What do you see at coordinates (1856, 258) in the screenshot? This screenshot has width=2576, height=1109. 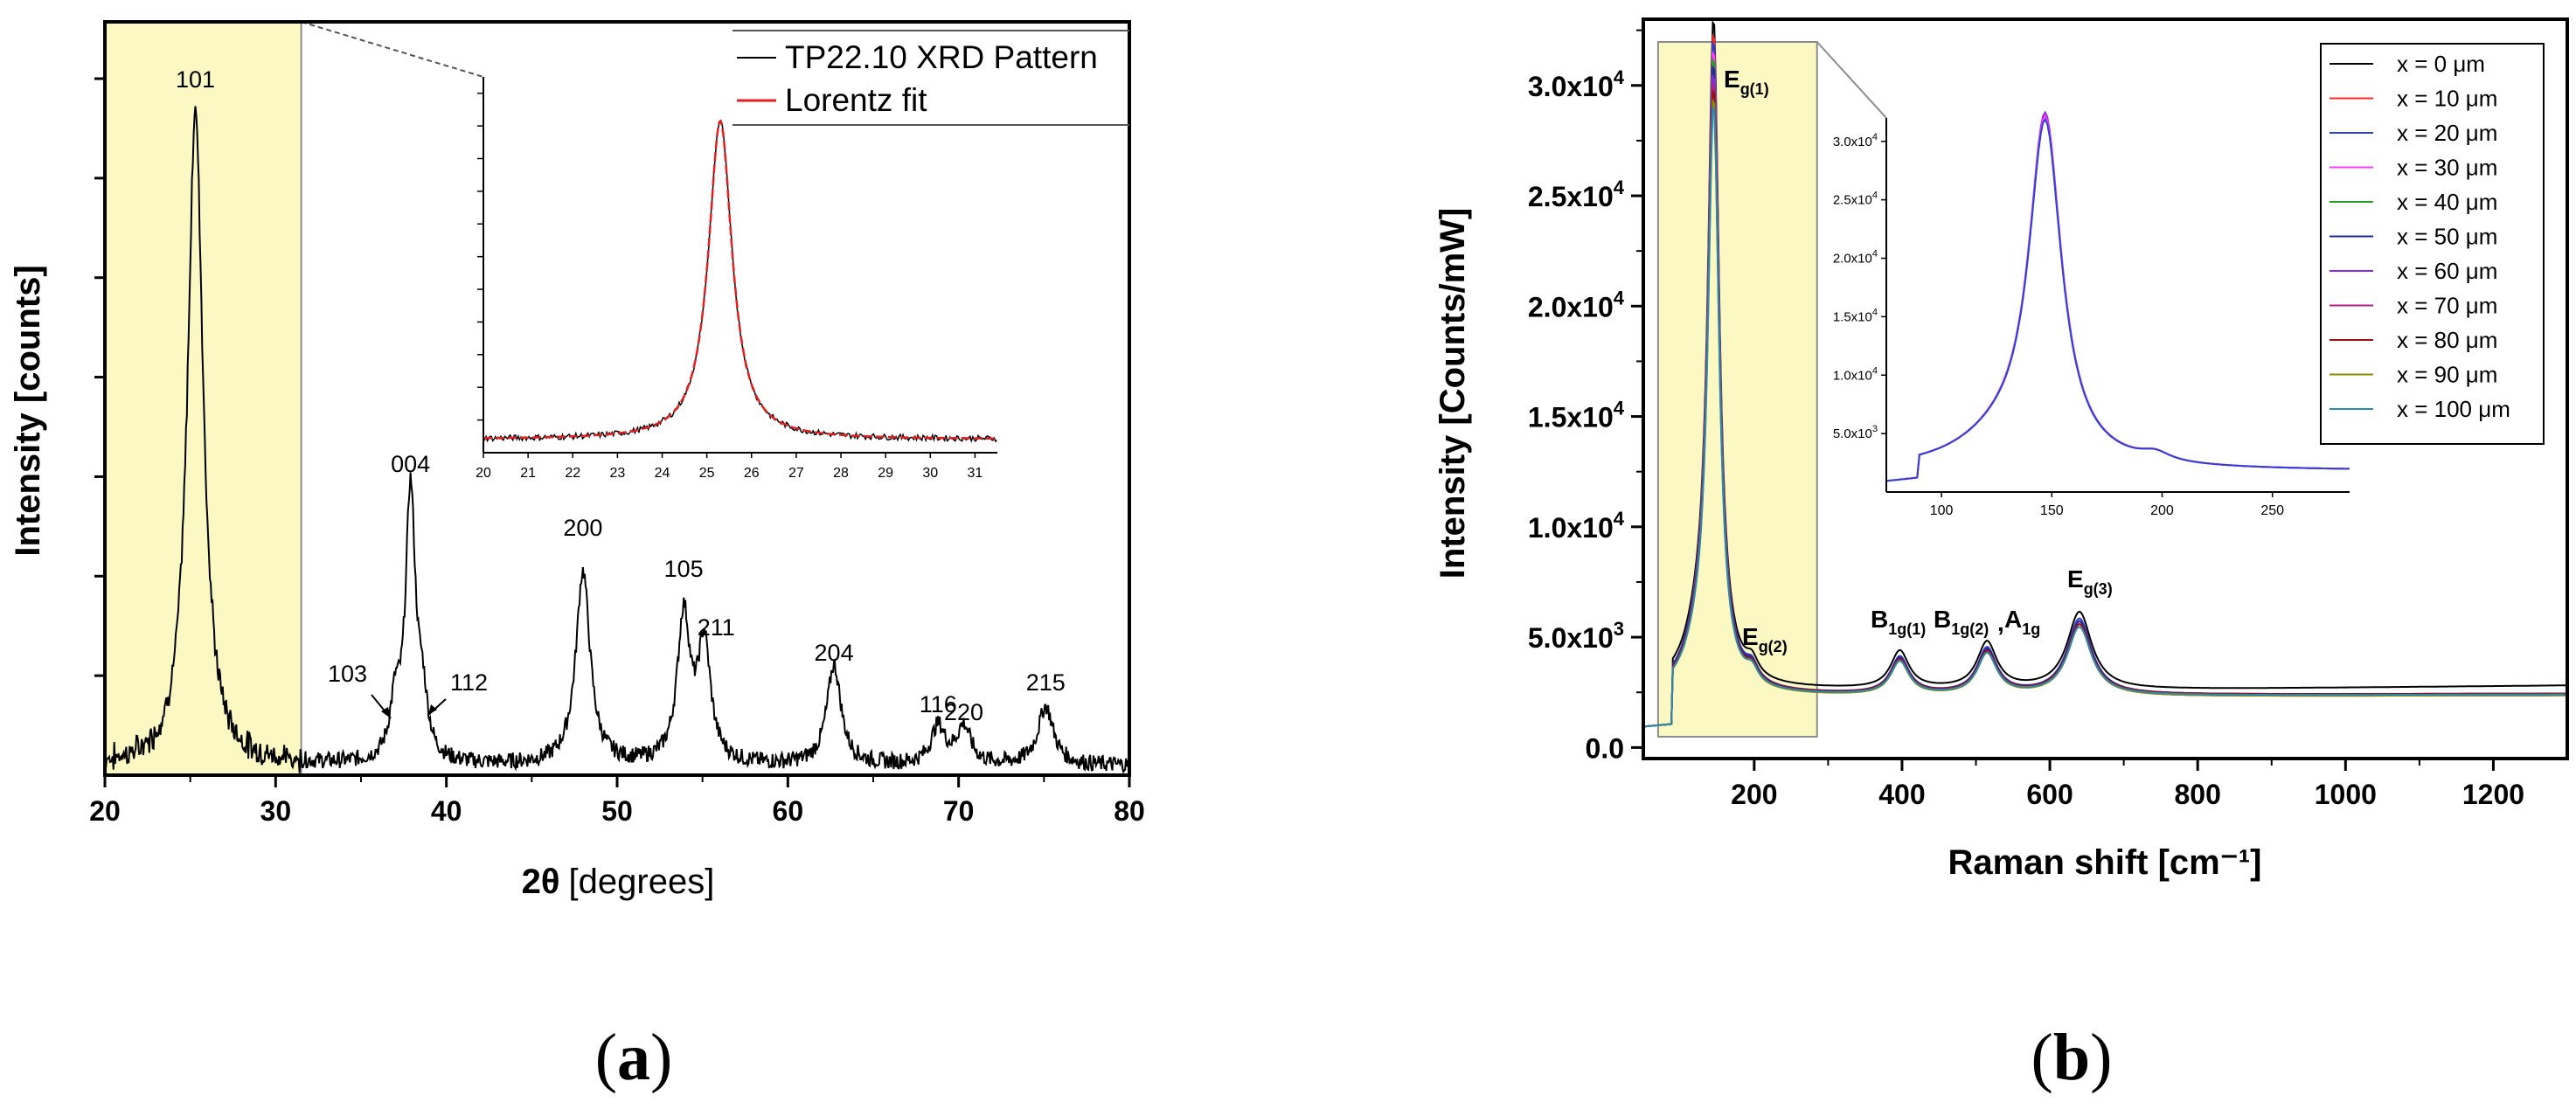 I see `panel-b-inset-y-tick-label: 2.0x10⁴` at bounding box center [1856, 258].